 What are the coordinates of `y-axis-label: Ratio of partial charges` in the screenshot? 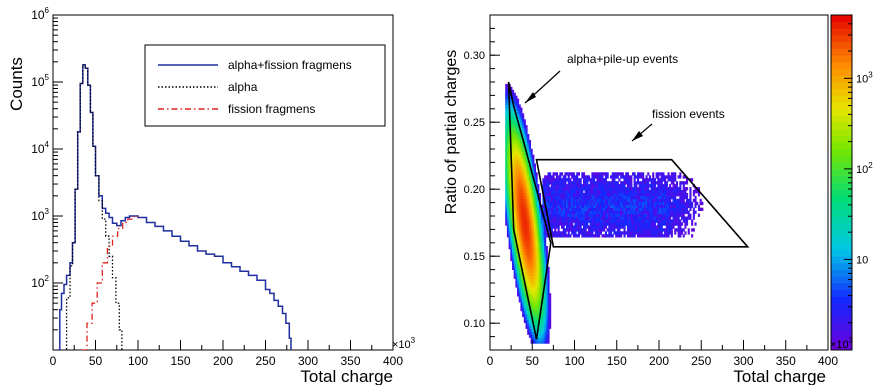 It's located at (451, 132).